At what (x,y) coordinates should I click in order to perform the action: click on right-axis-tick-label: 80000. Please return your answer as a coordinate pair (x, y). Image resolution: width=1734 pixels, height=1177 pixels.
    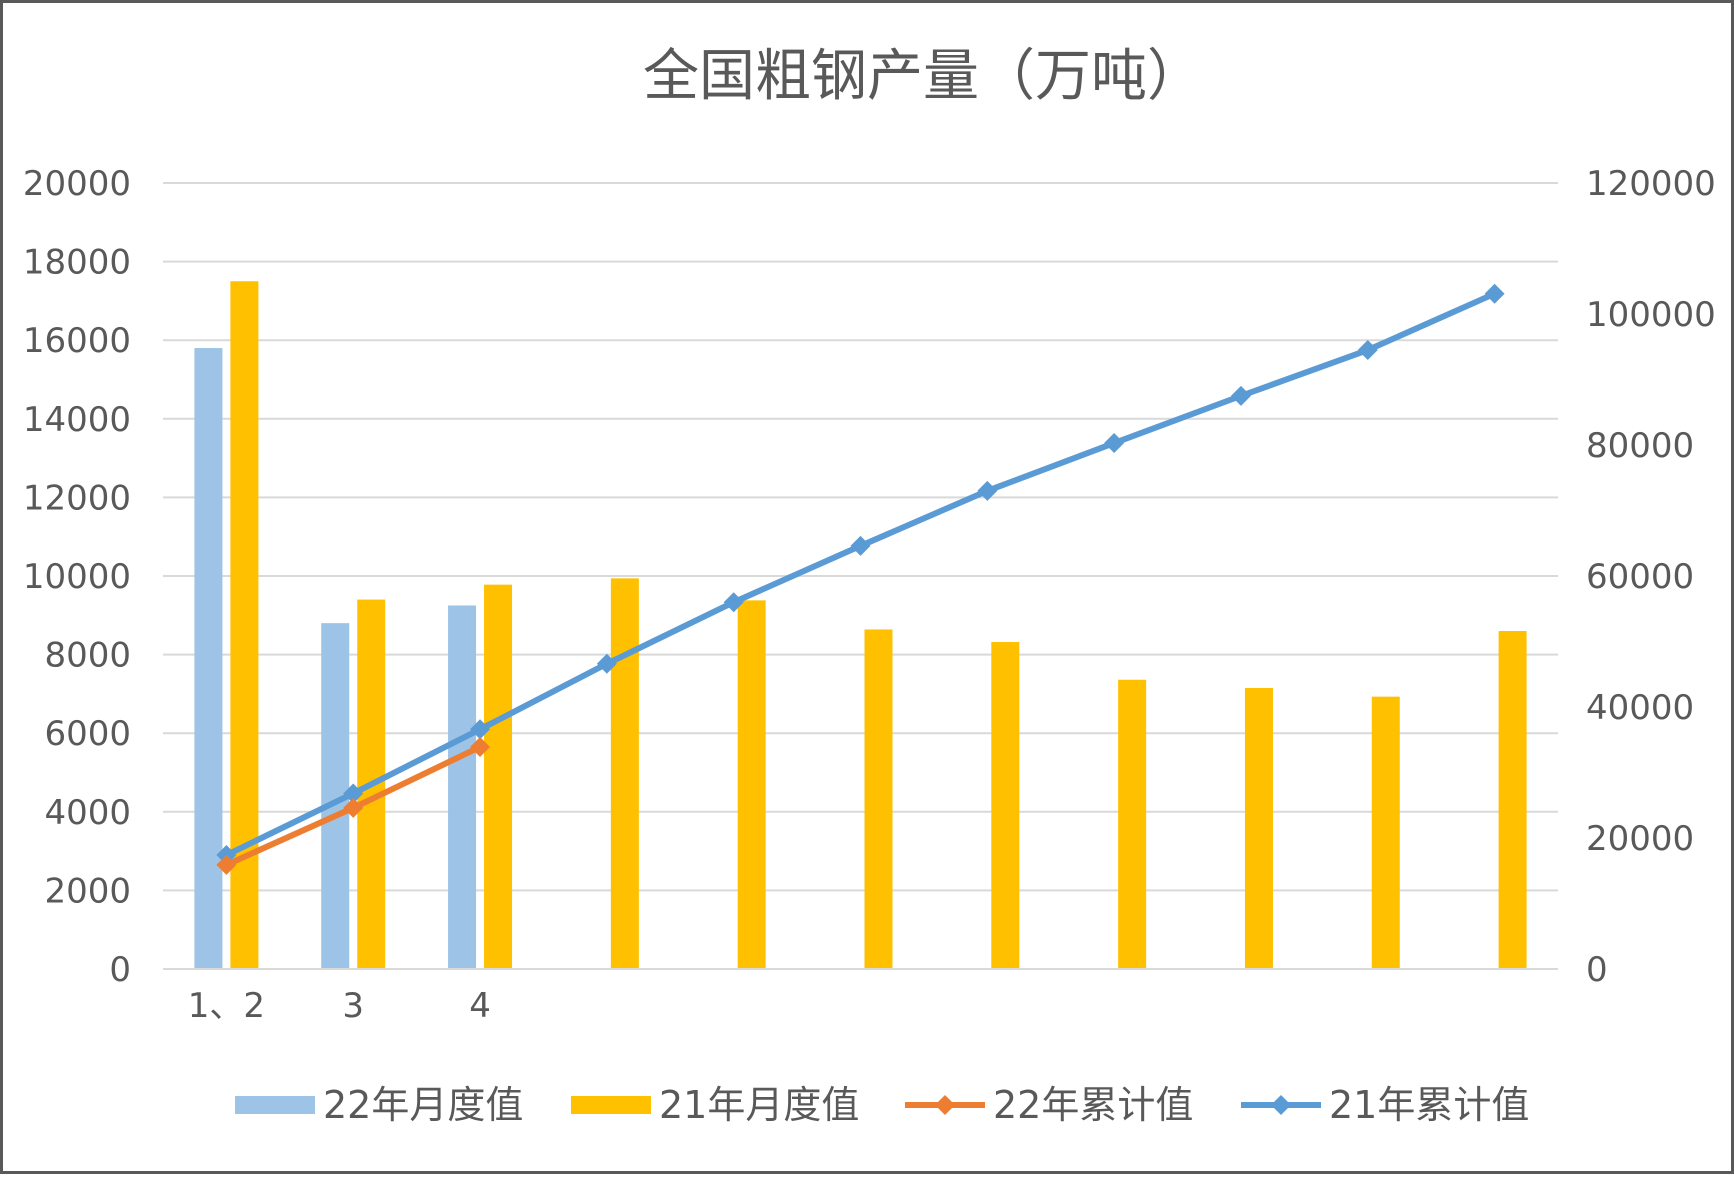
    Looking at the image, I should click on (1640, 446).